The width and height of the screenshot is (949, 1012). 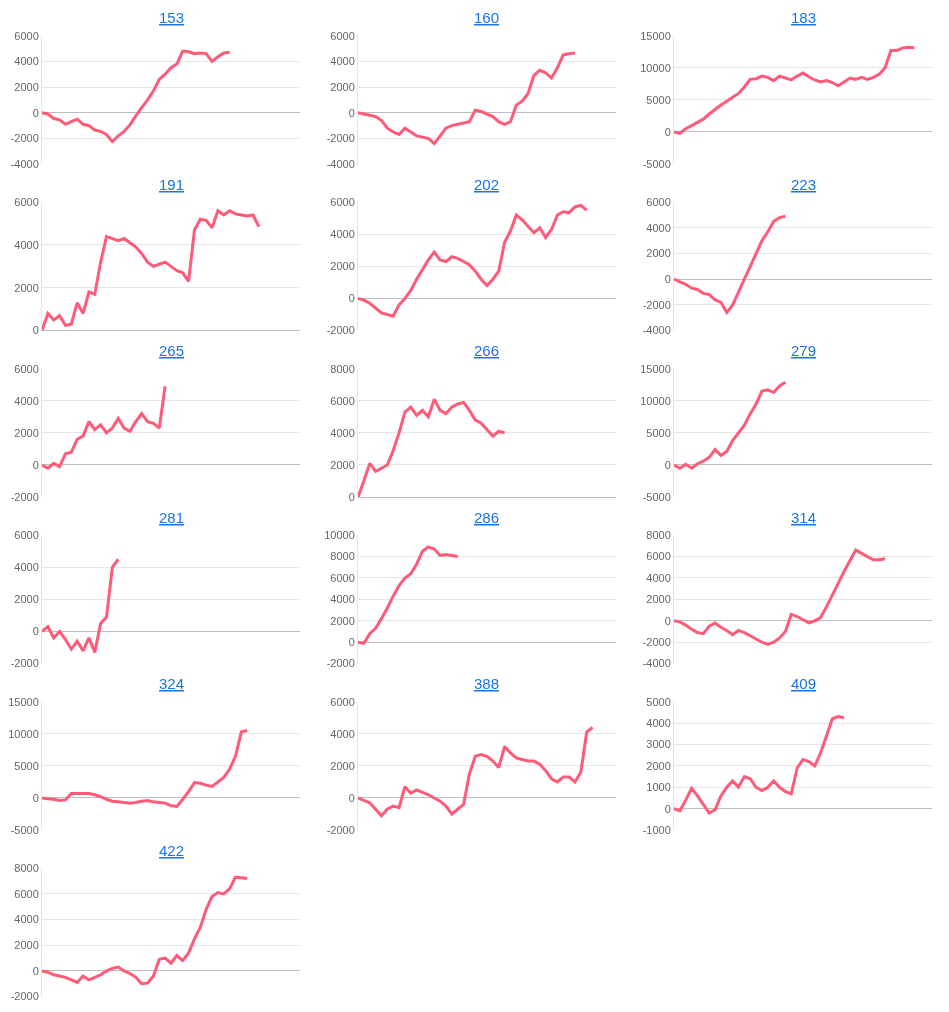 I want to click on chart-title: 202, so click(x=487, y=184).